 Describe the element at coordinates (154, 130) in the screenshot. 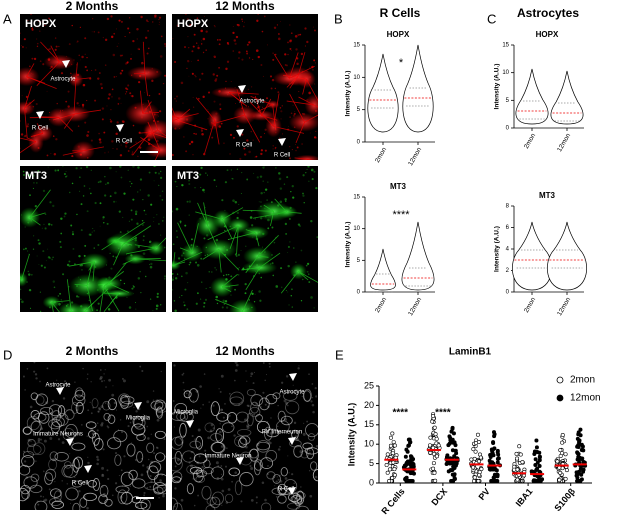

I see `cell` at that location.